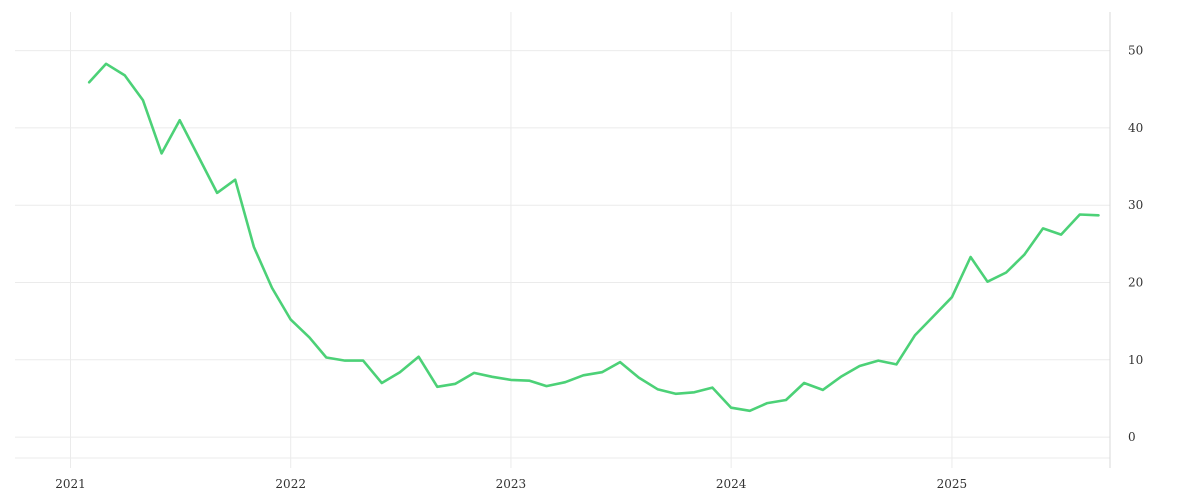 The width and height of the screenshot is (1200, 500). Describe the element at coordinates (952, 484) in the screenshot. I see `x-tick-label: 2025` at that location.